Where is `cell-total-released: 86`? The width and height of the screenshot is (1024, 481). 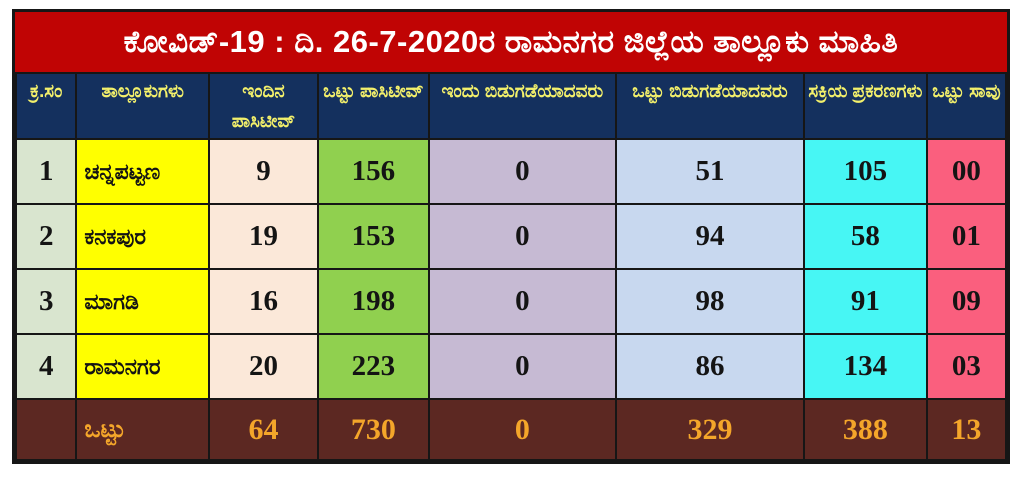 cell-total-released: 86 is located at coordinates (710, 366).